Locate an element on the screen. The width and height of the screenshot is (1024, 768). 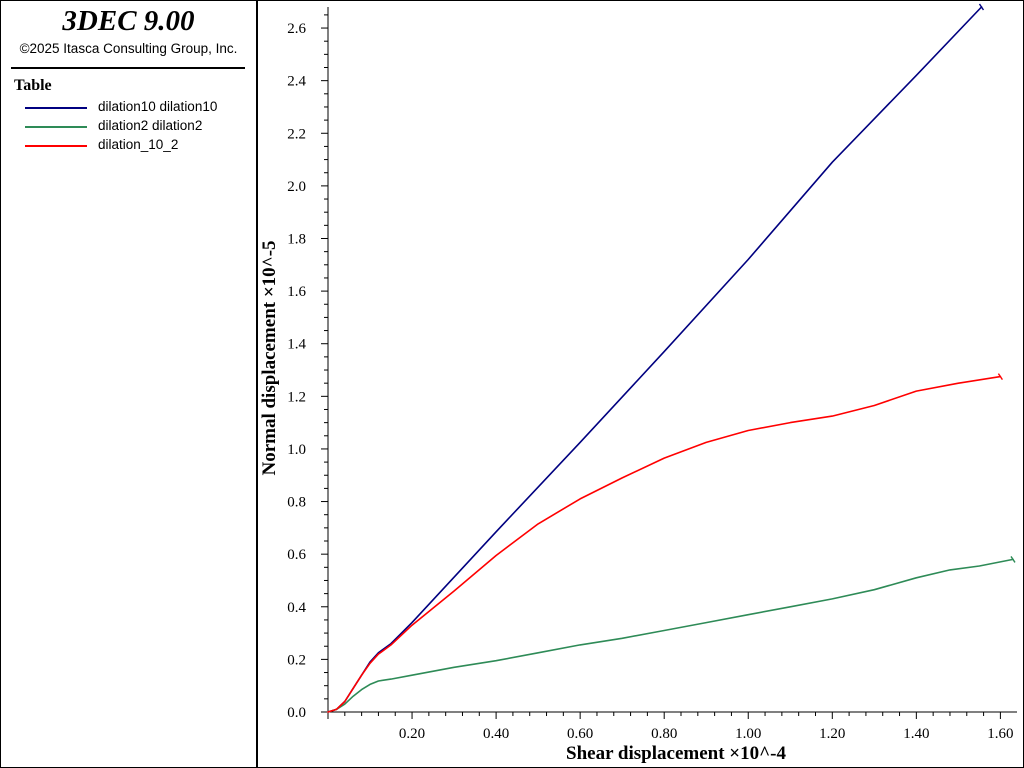
y-tick-label: 0.0 is located at coordinates (296, 713).